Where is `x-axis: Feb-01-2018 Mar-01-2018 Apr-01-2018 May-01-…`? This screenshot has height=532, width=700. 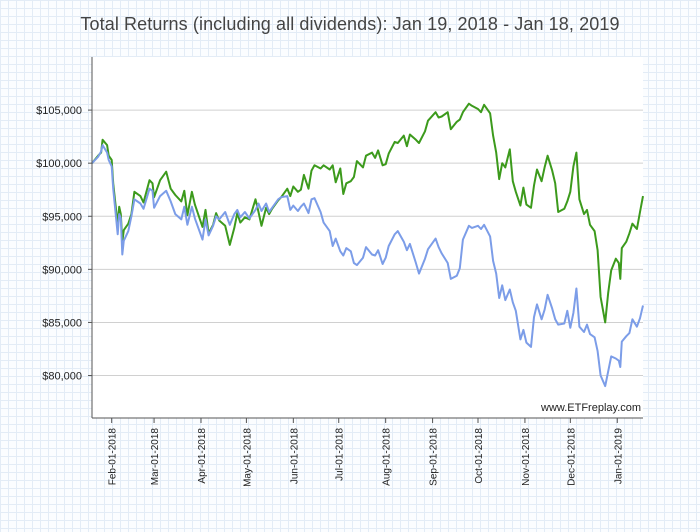 x-axis: Feb-01-2018 Mar-01-2018 Apr-01-2018 May-01-… is located at coordinates (366, 452).